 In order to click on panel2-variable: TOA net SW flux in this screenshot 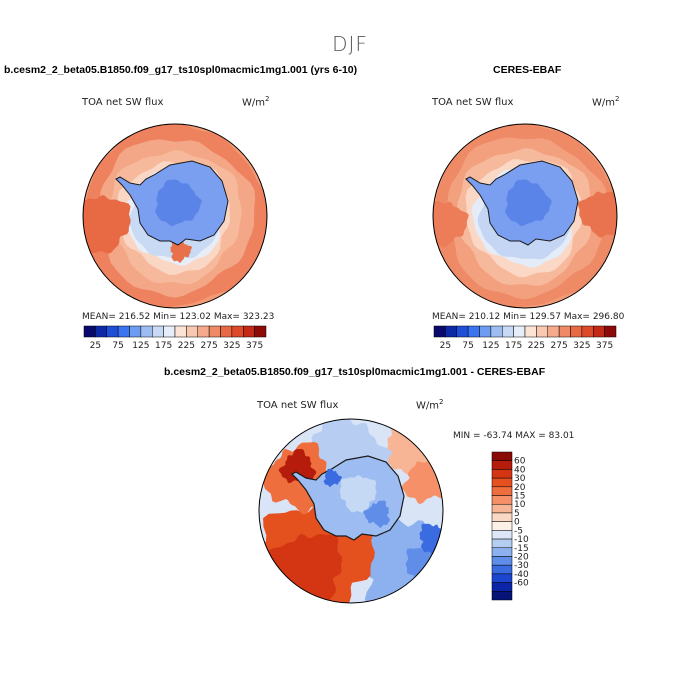, I will do `click(473, 102)`.